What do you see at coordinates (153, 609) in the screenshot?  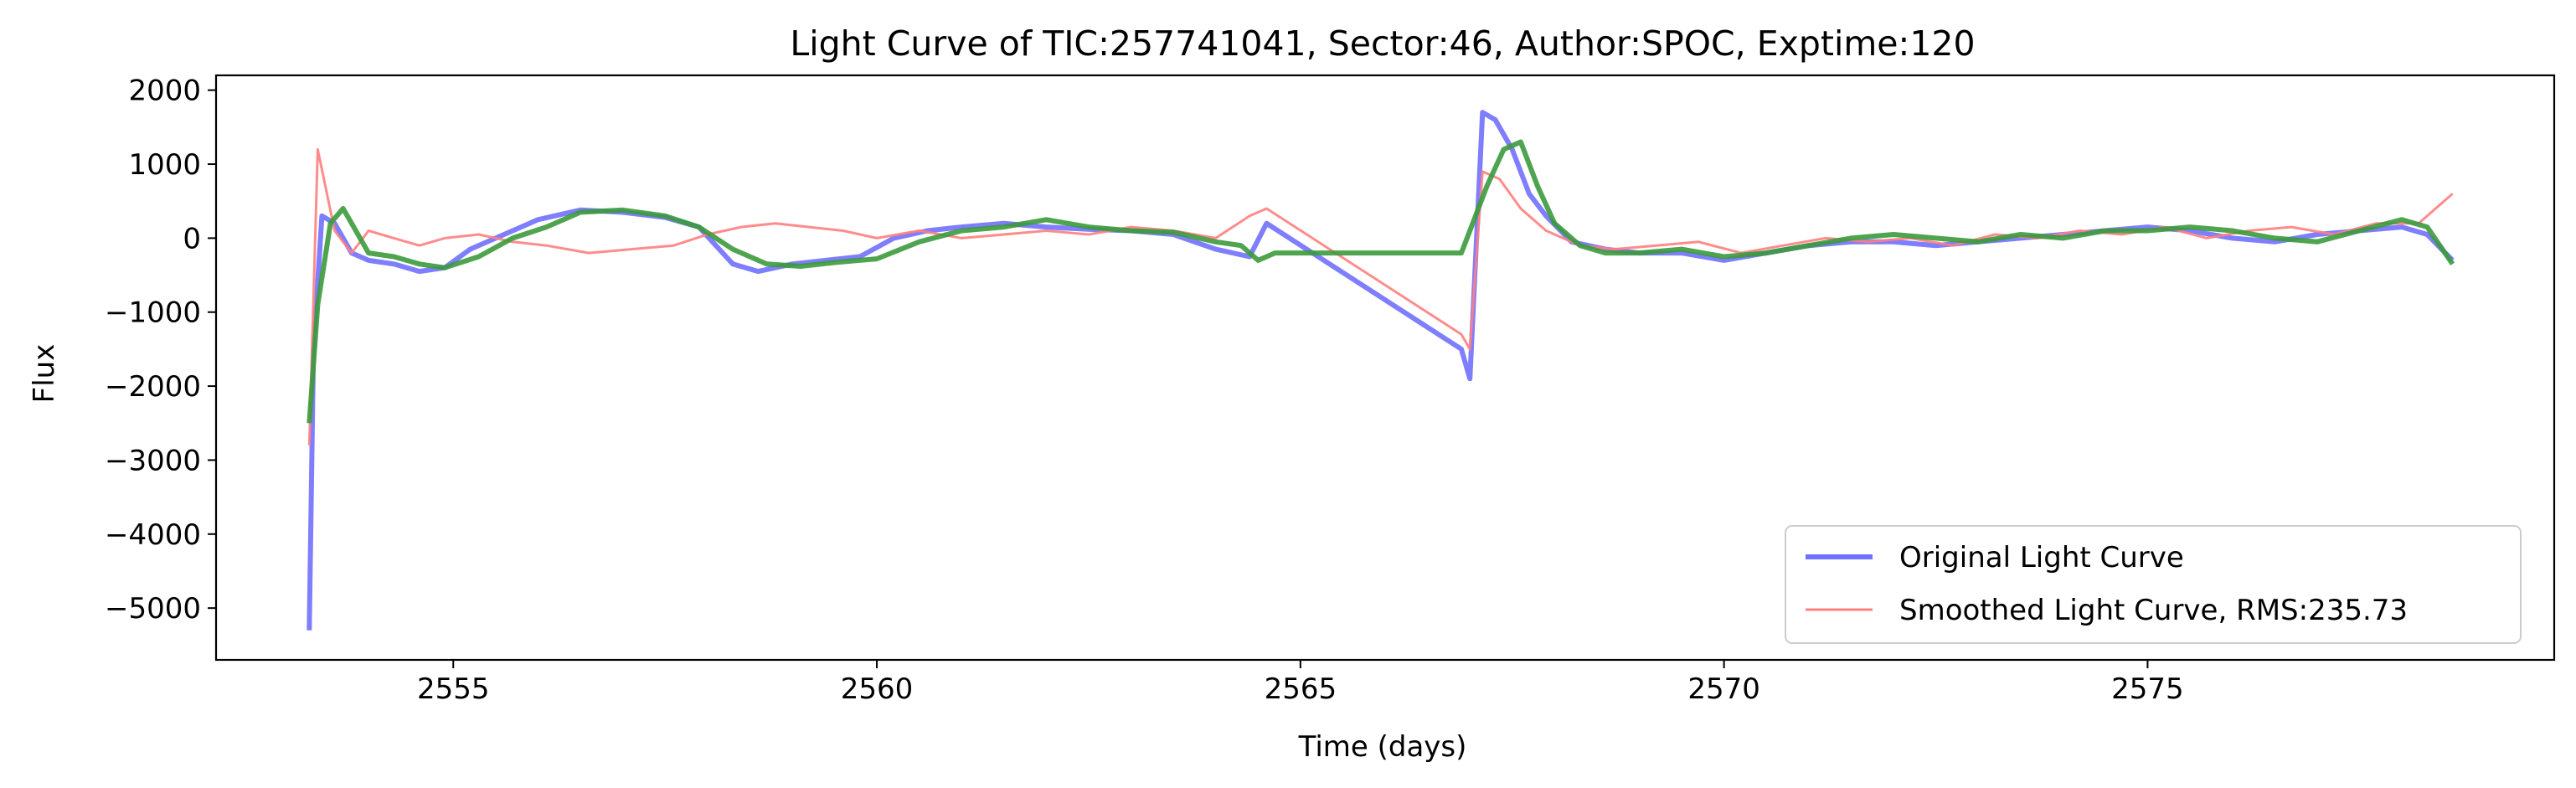 I see `y-tick-label: −5000` at bounding box center [153, 609].